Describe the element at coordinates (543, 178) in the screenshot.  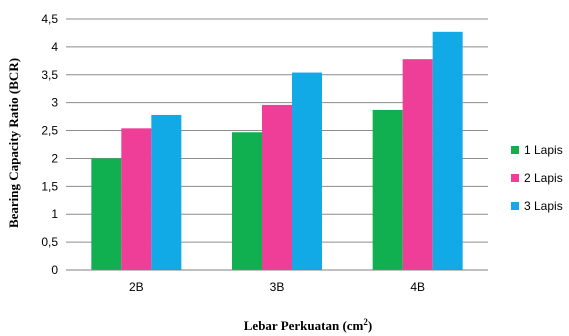
I see `legend-label: 2 Lapis` at that location.